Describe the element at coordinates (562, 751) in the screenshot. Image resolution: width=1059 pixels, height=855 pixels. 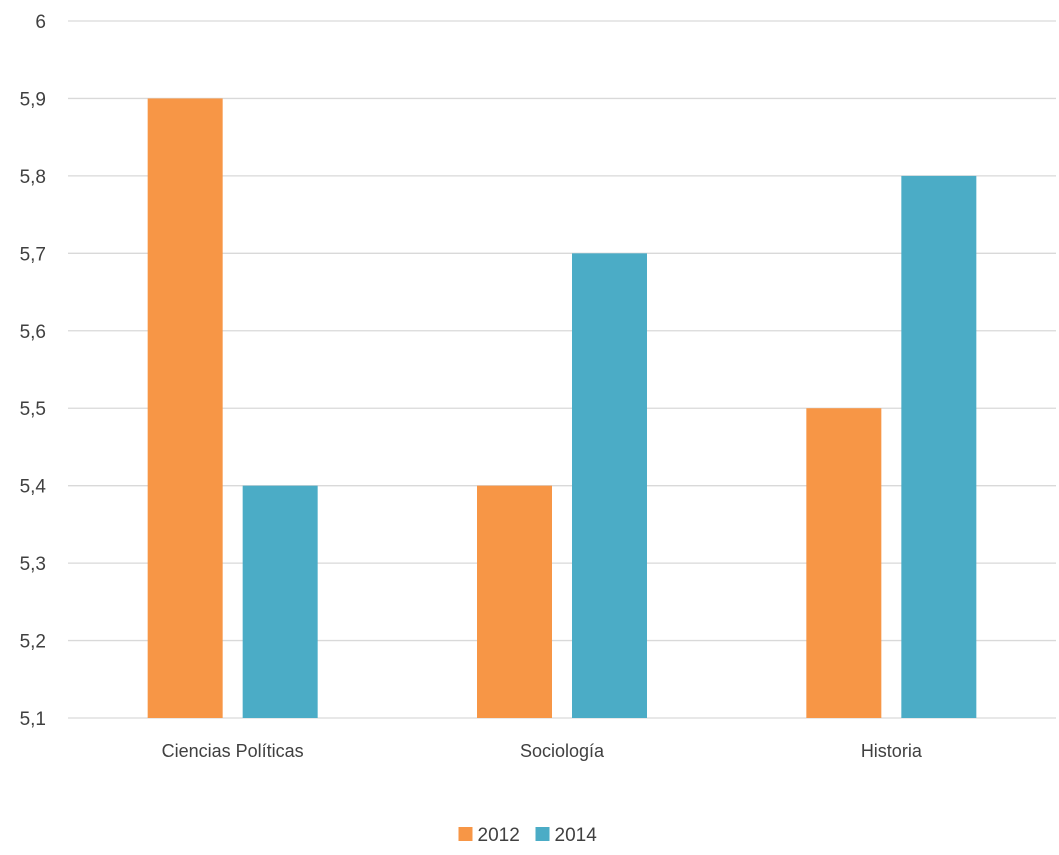
I see `x-category-label: Sociología` at that location.